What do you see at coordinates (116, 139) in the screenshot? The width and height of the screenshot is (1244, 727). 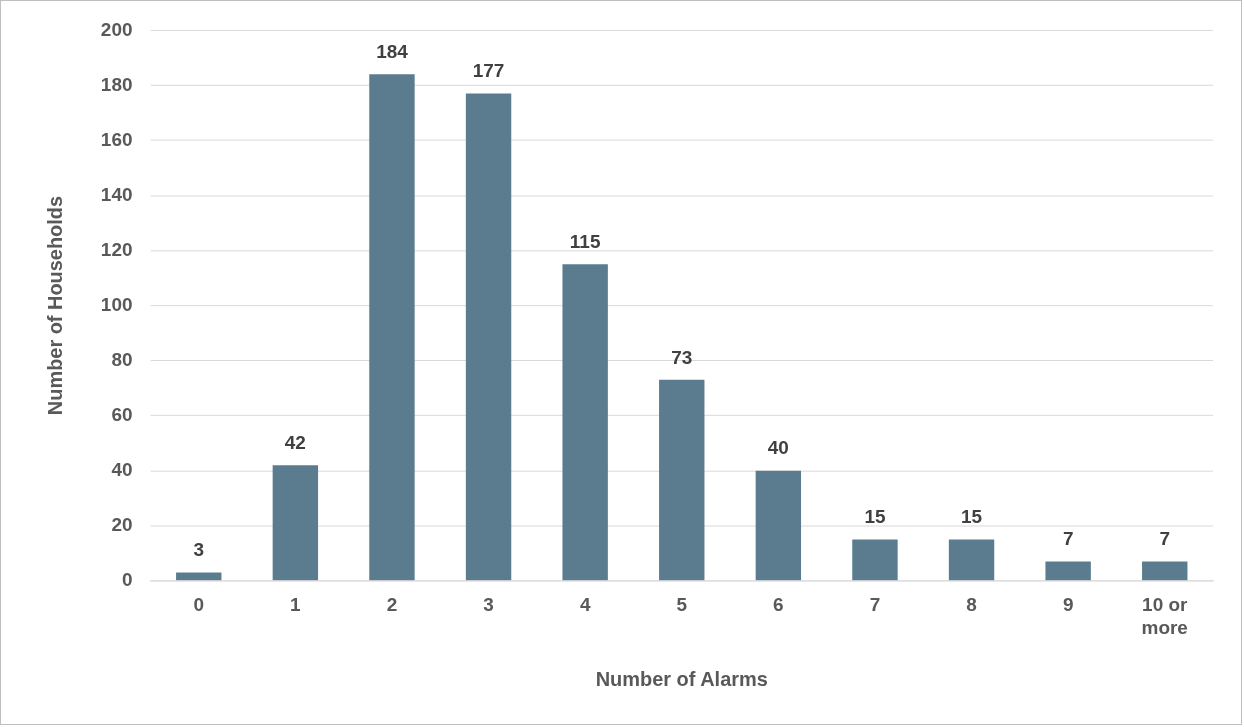 I see `y-tick-label: 160` at bounding box center [116, 139].